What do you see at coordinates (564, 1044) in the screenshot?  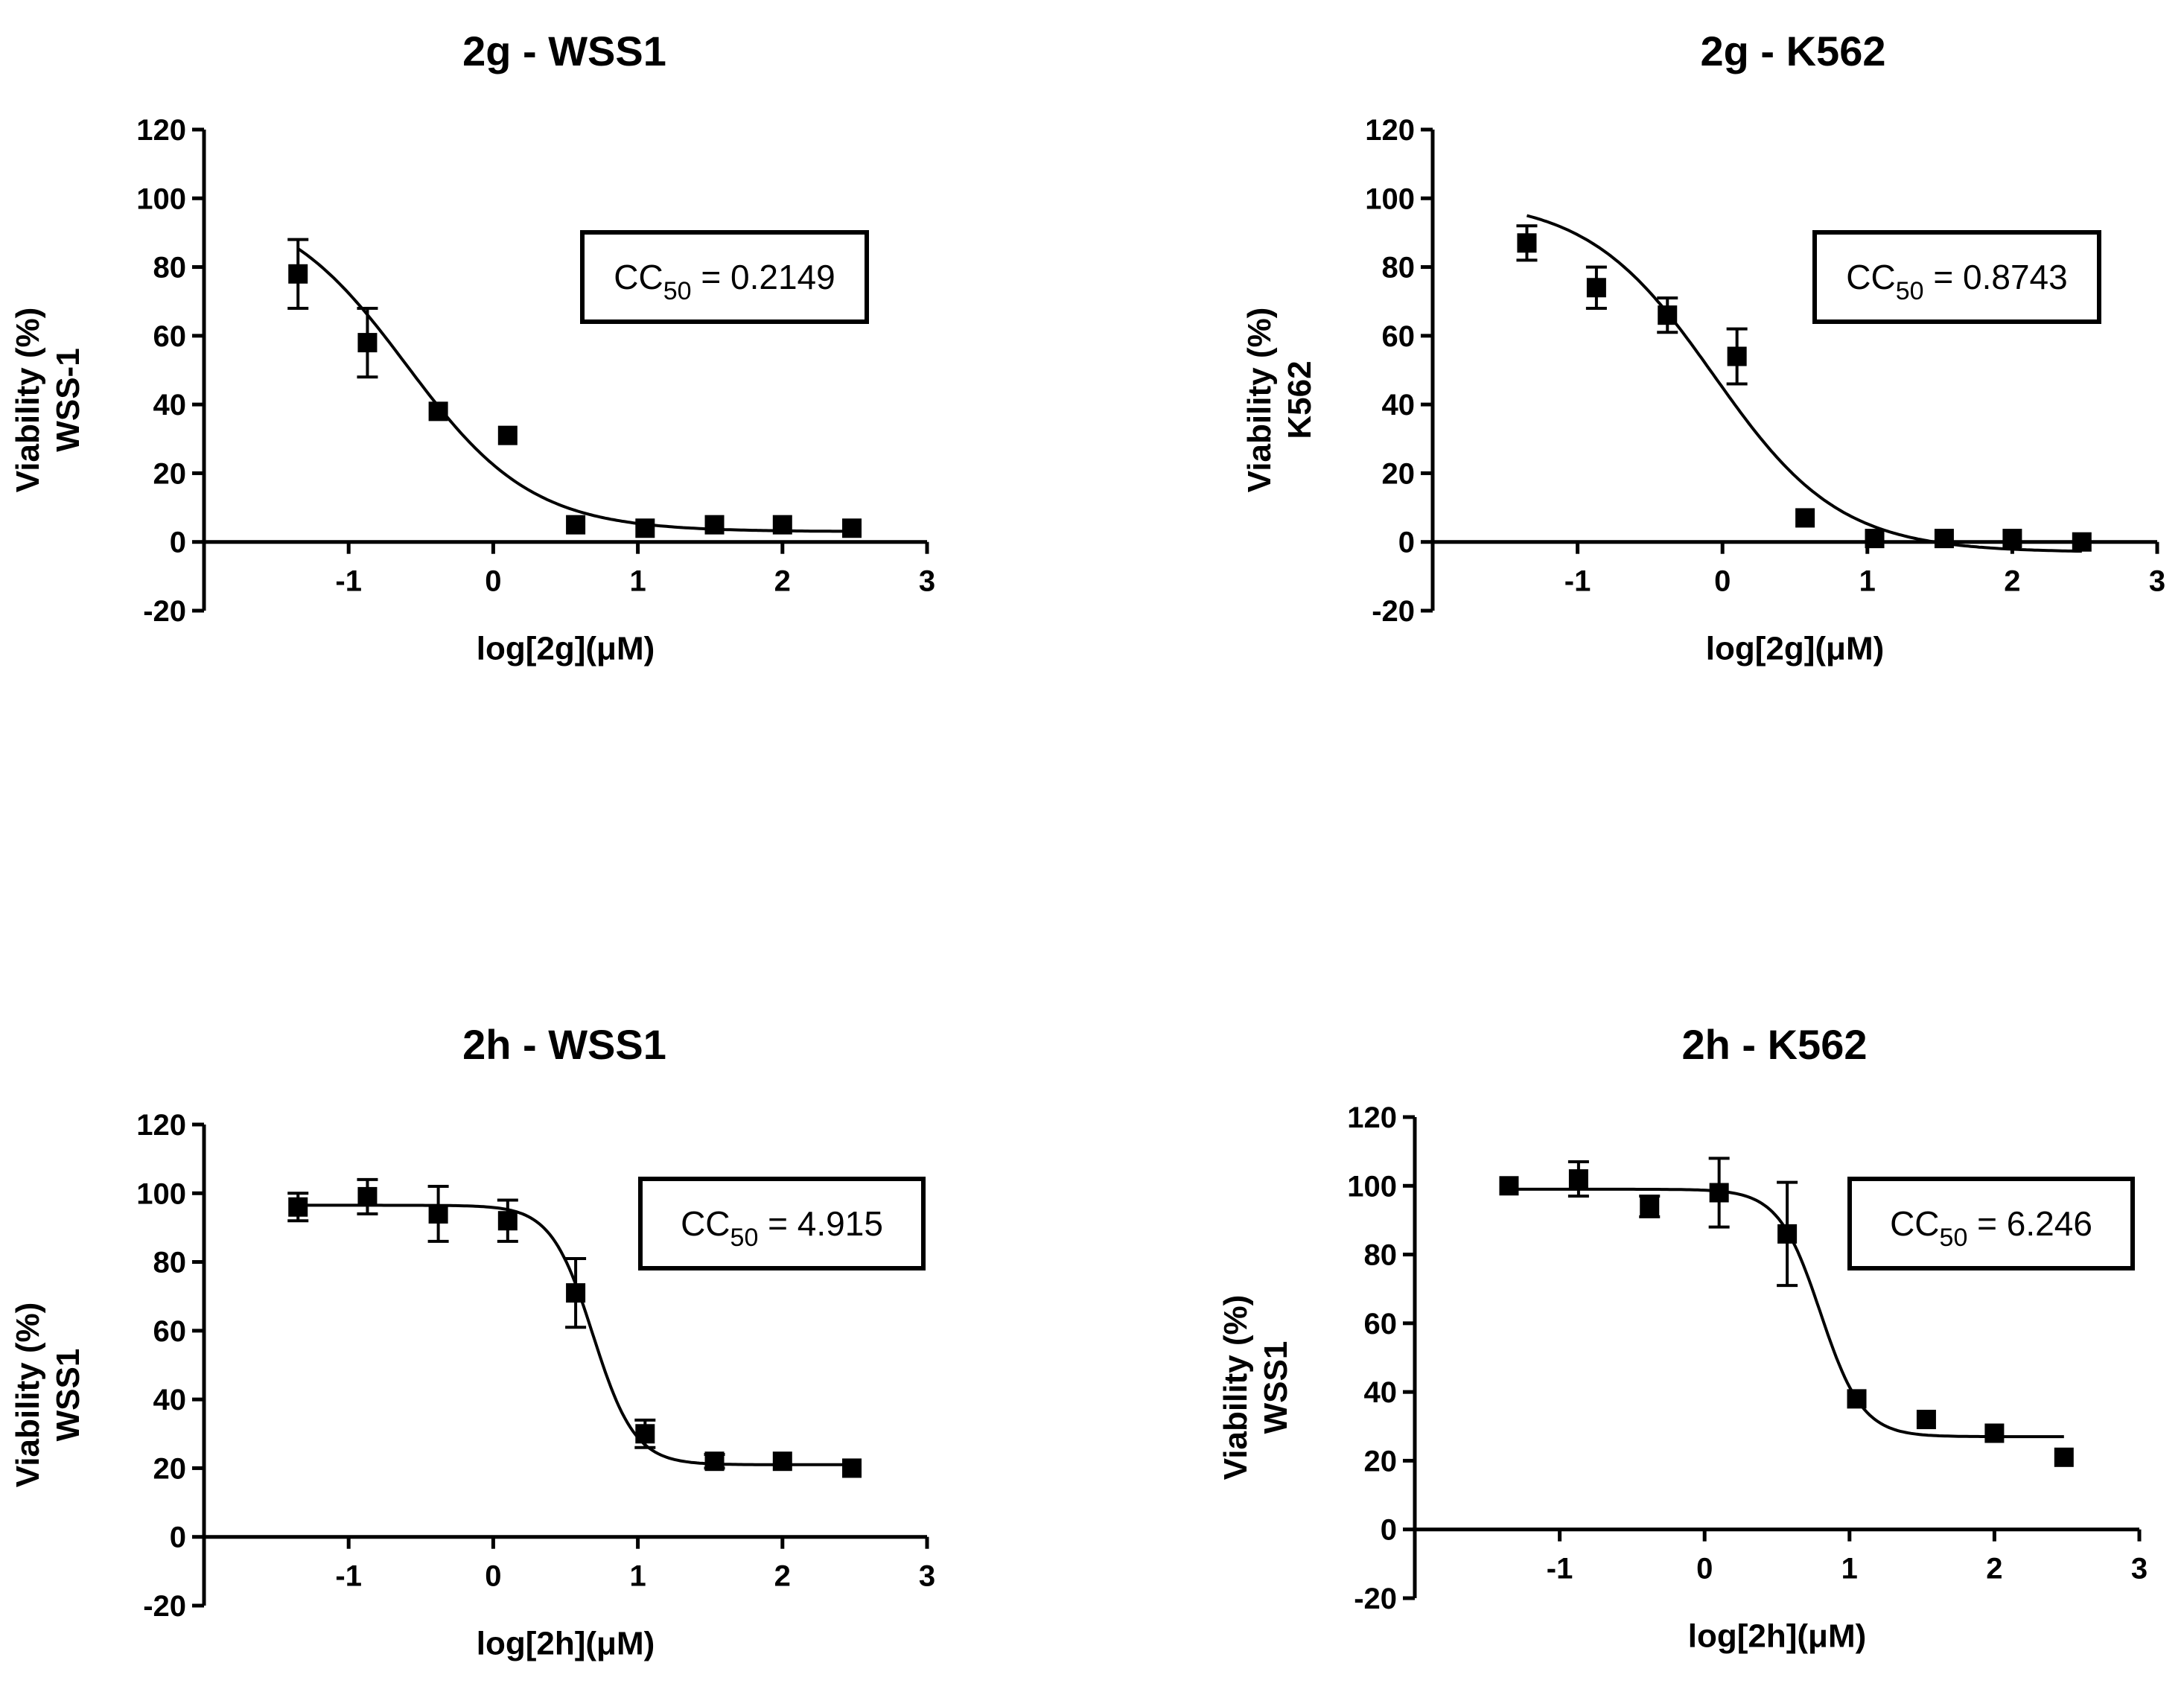 I see `chart-title: 2h - WSS1` at bounding box center [564, 1044].